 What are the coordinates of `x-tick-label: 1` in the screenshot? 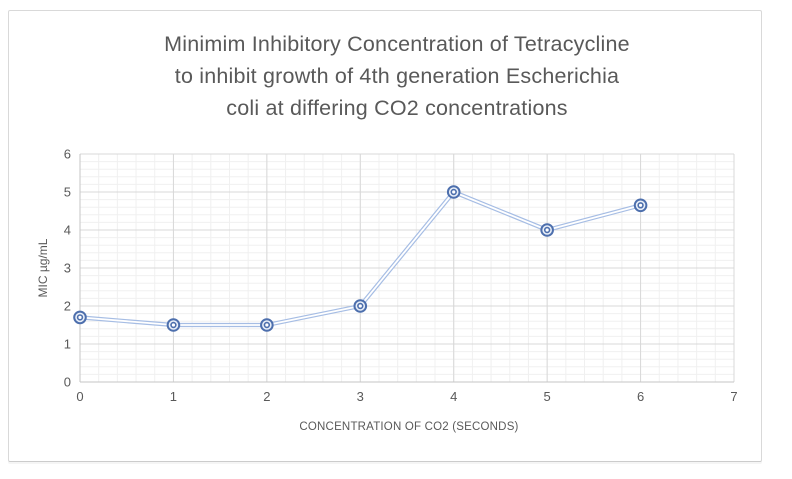 It's located at (173, 396).